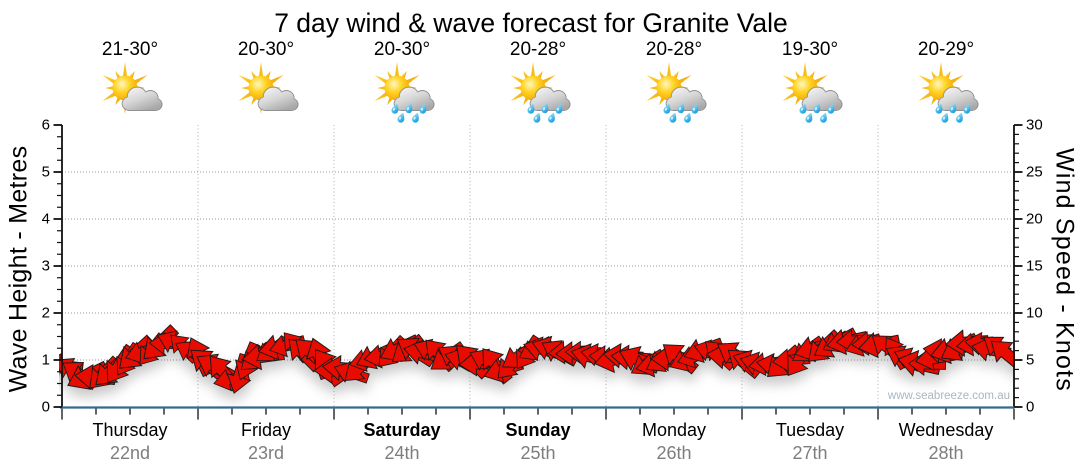  What do you see at coordinates (538, 453) in the screenshot?
I see `day-date: 25th` at bounding box center [538, 453].